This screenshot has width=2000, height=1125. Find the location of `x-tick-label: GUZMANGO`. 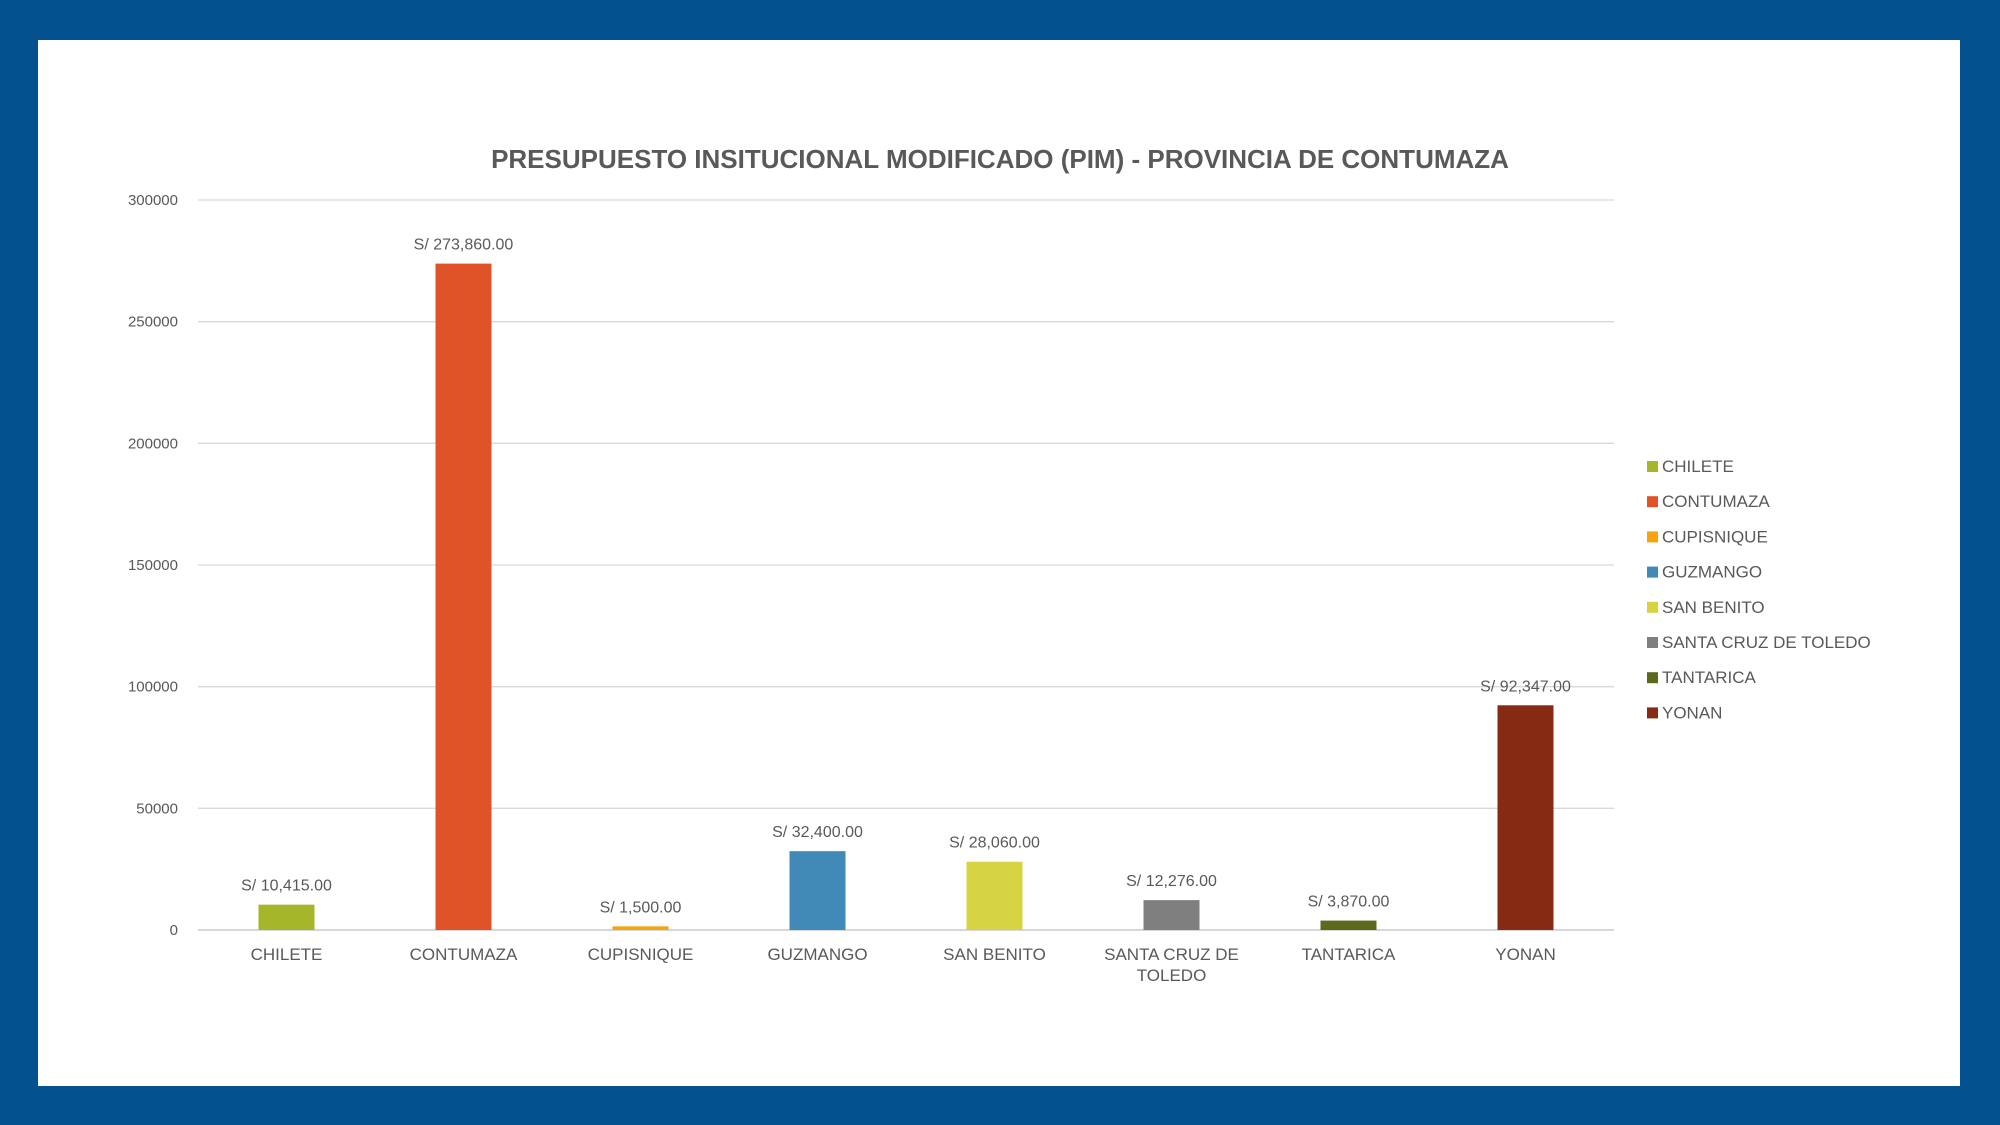

x-tick-label: GUZMANGO is located at coordinates (817, 954).